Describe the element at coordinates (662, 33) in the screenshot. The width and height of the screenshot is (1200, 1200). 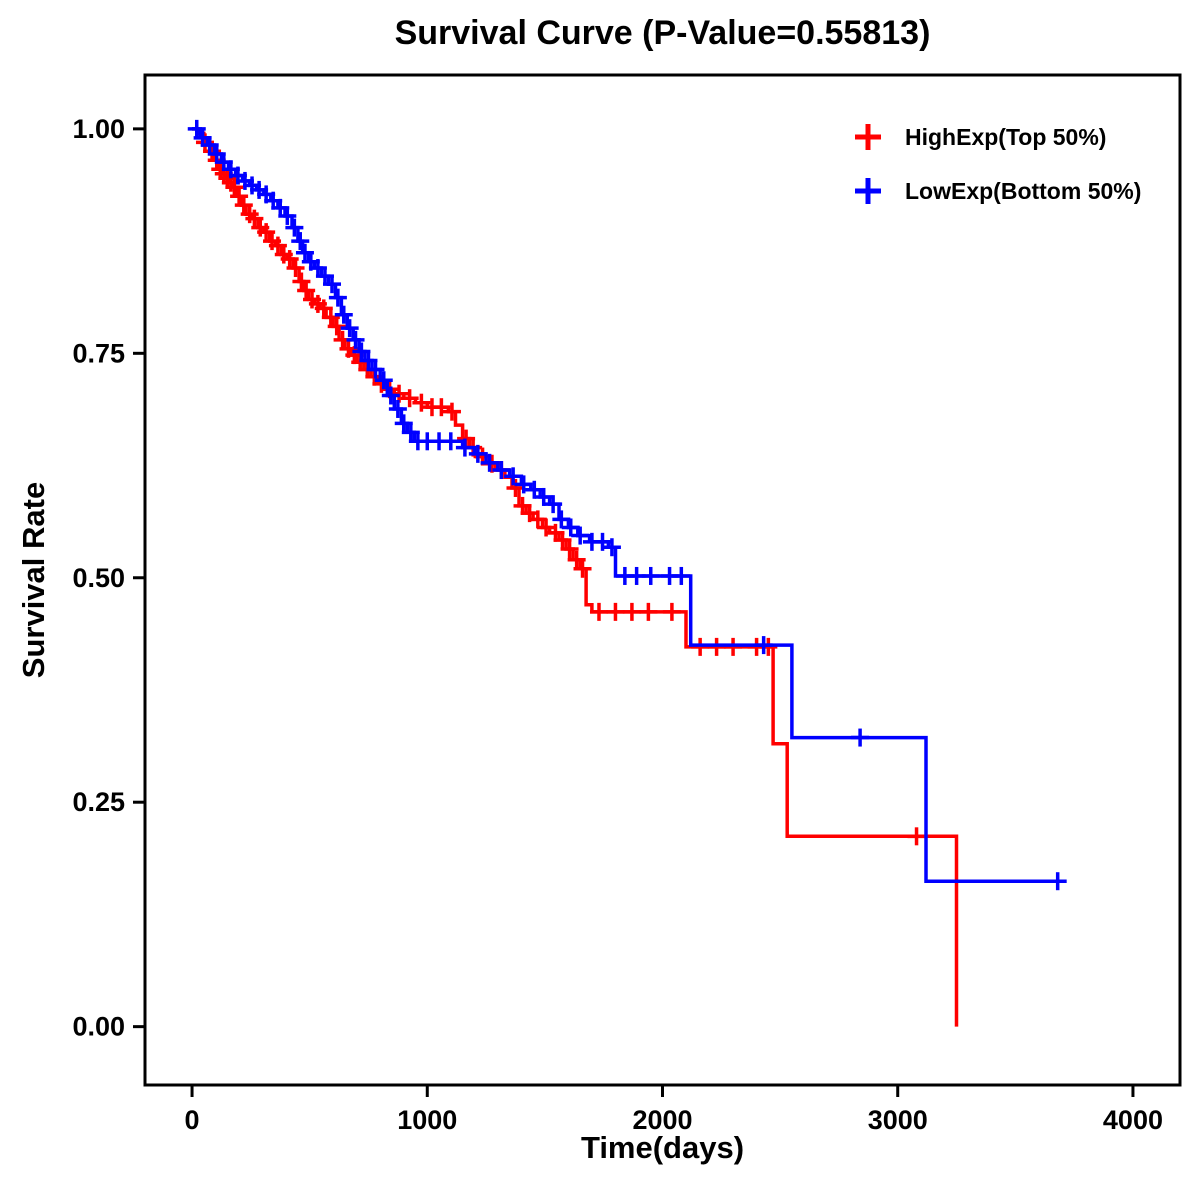
I see `chart-title: Survival Curve (P-Value=0.55813)` at that location.